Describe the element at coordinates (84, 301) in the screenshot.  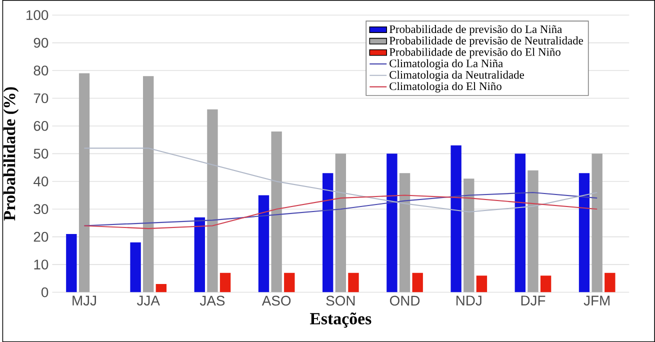
I see `x-tick-label: MJJ` at that location.